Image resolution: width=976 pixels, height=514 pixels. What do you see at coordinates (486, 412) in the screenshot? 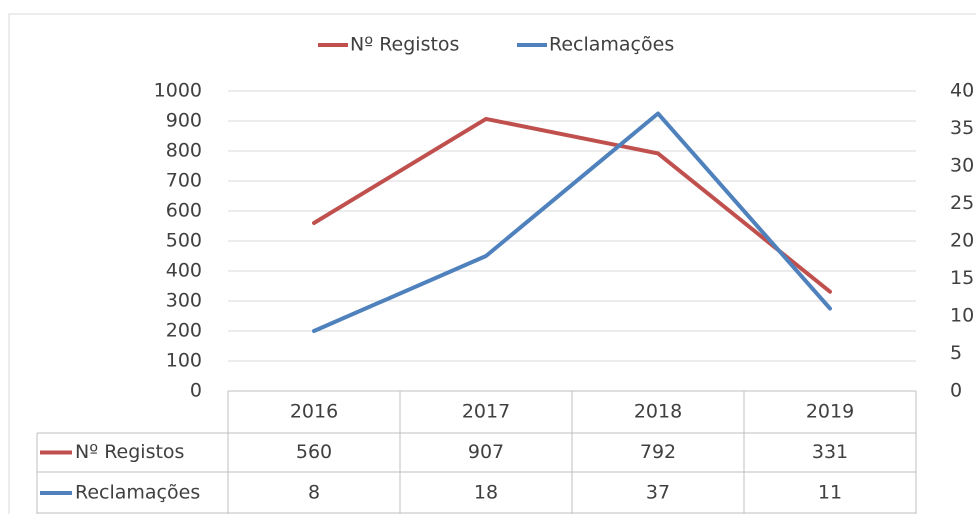
I see `x-tick-label: 2017` at bounding box center [486, 412].